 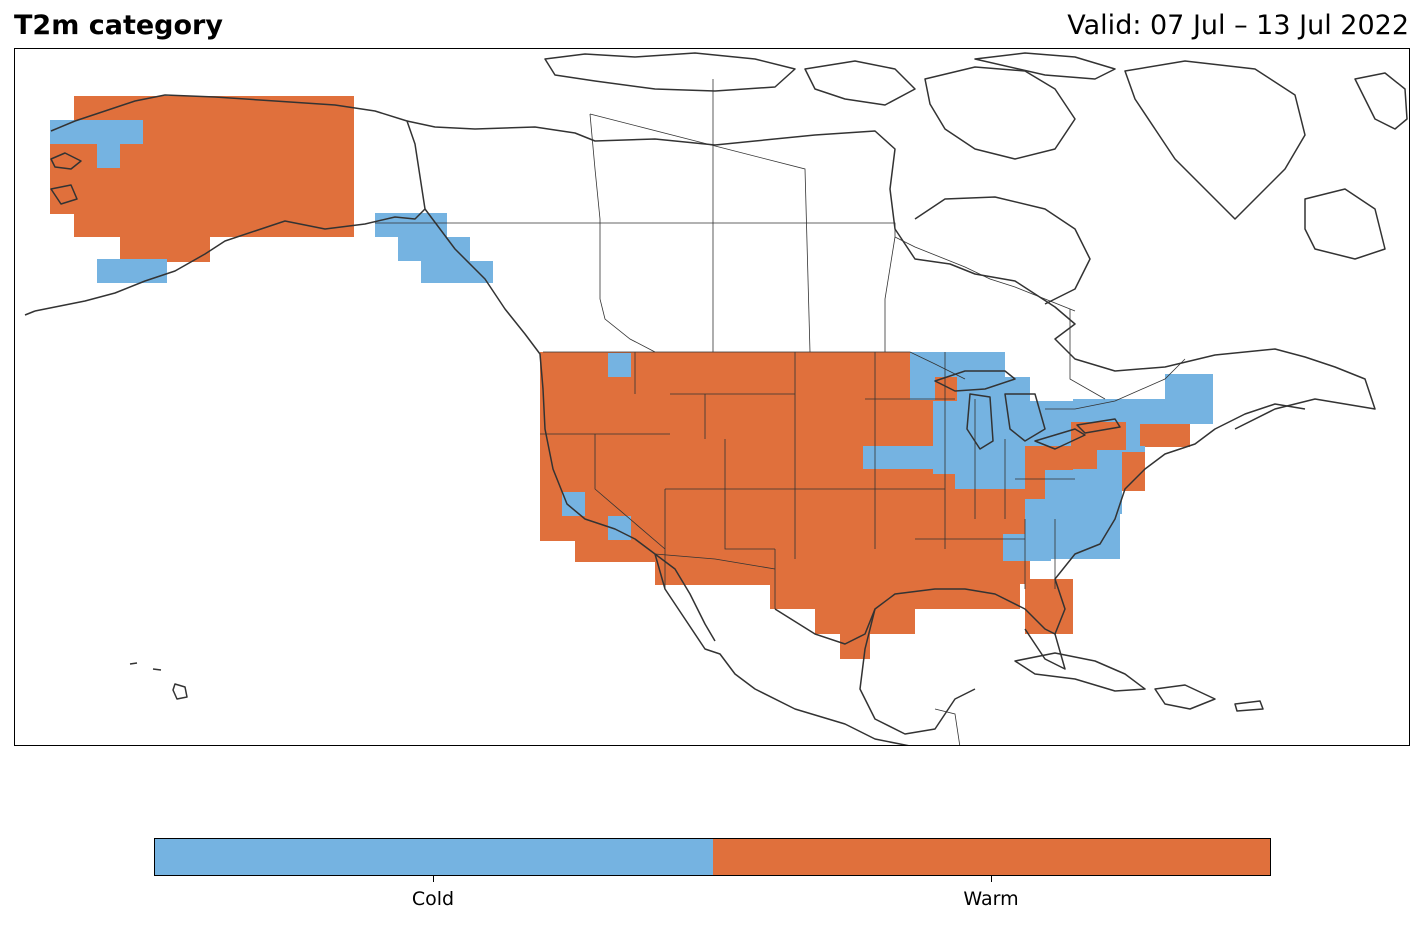 I want to click on colorbar, so click(x=712, y=857).